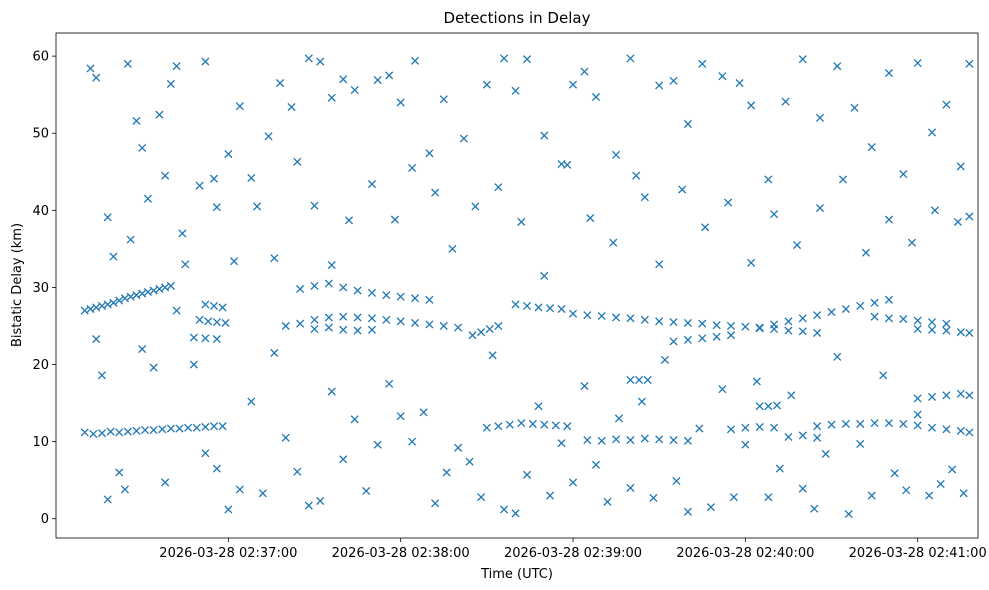  I want to click on y-axis-label: Bistatic Delay (km), so click(17, 285).